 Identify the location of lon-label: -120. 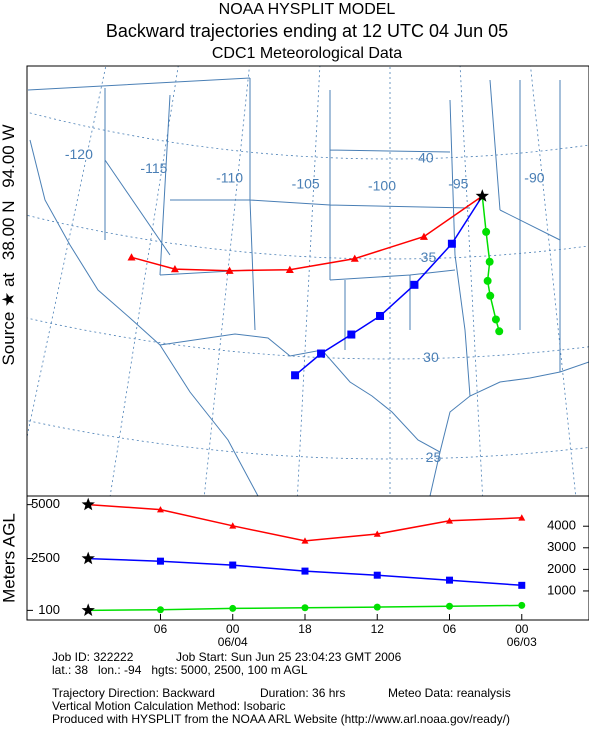
(79, 154).